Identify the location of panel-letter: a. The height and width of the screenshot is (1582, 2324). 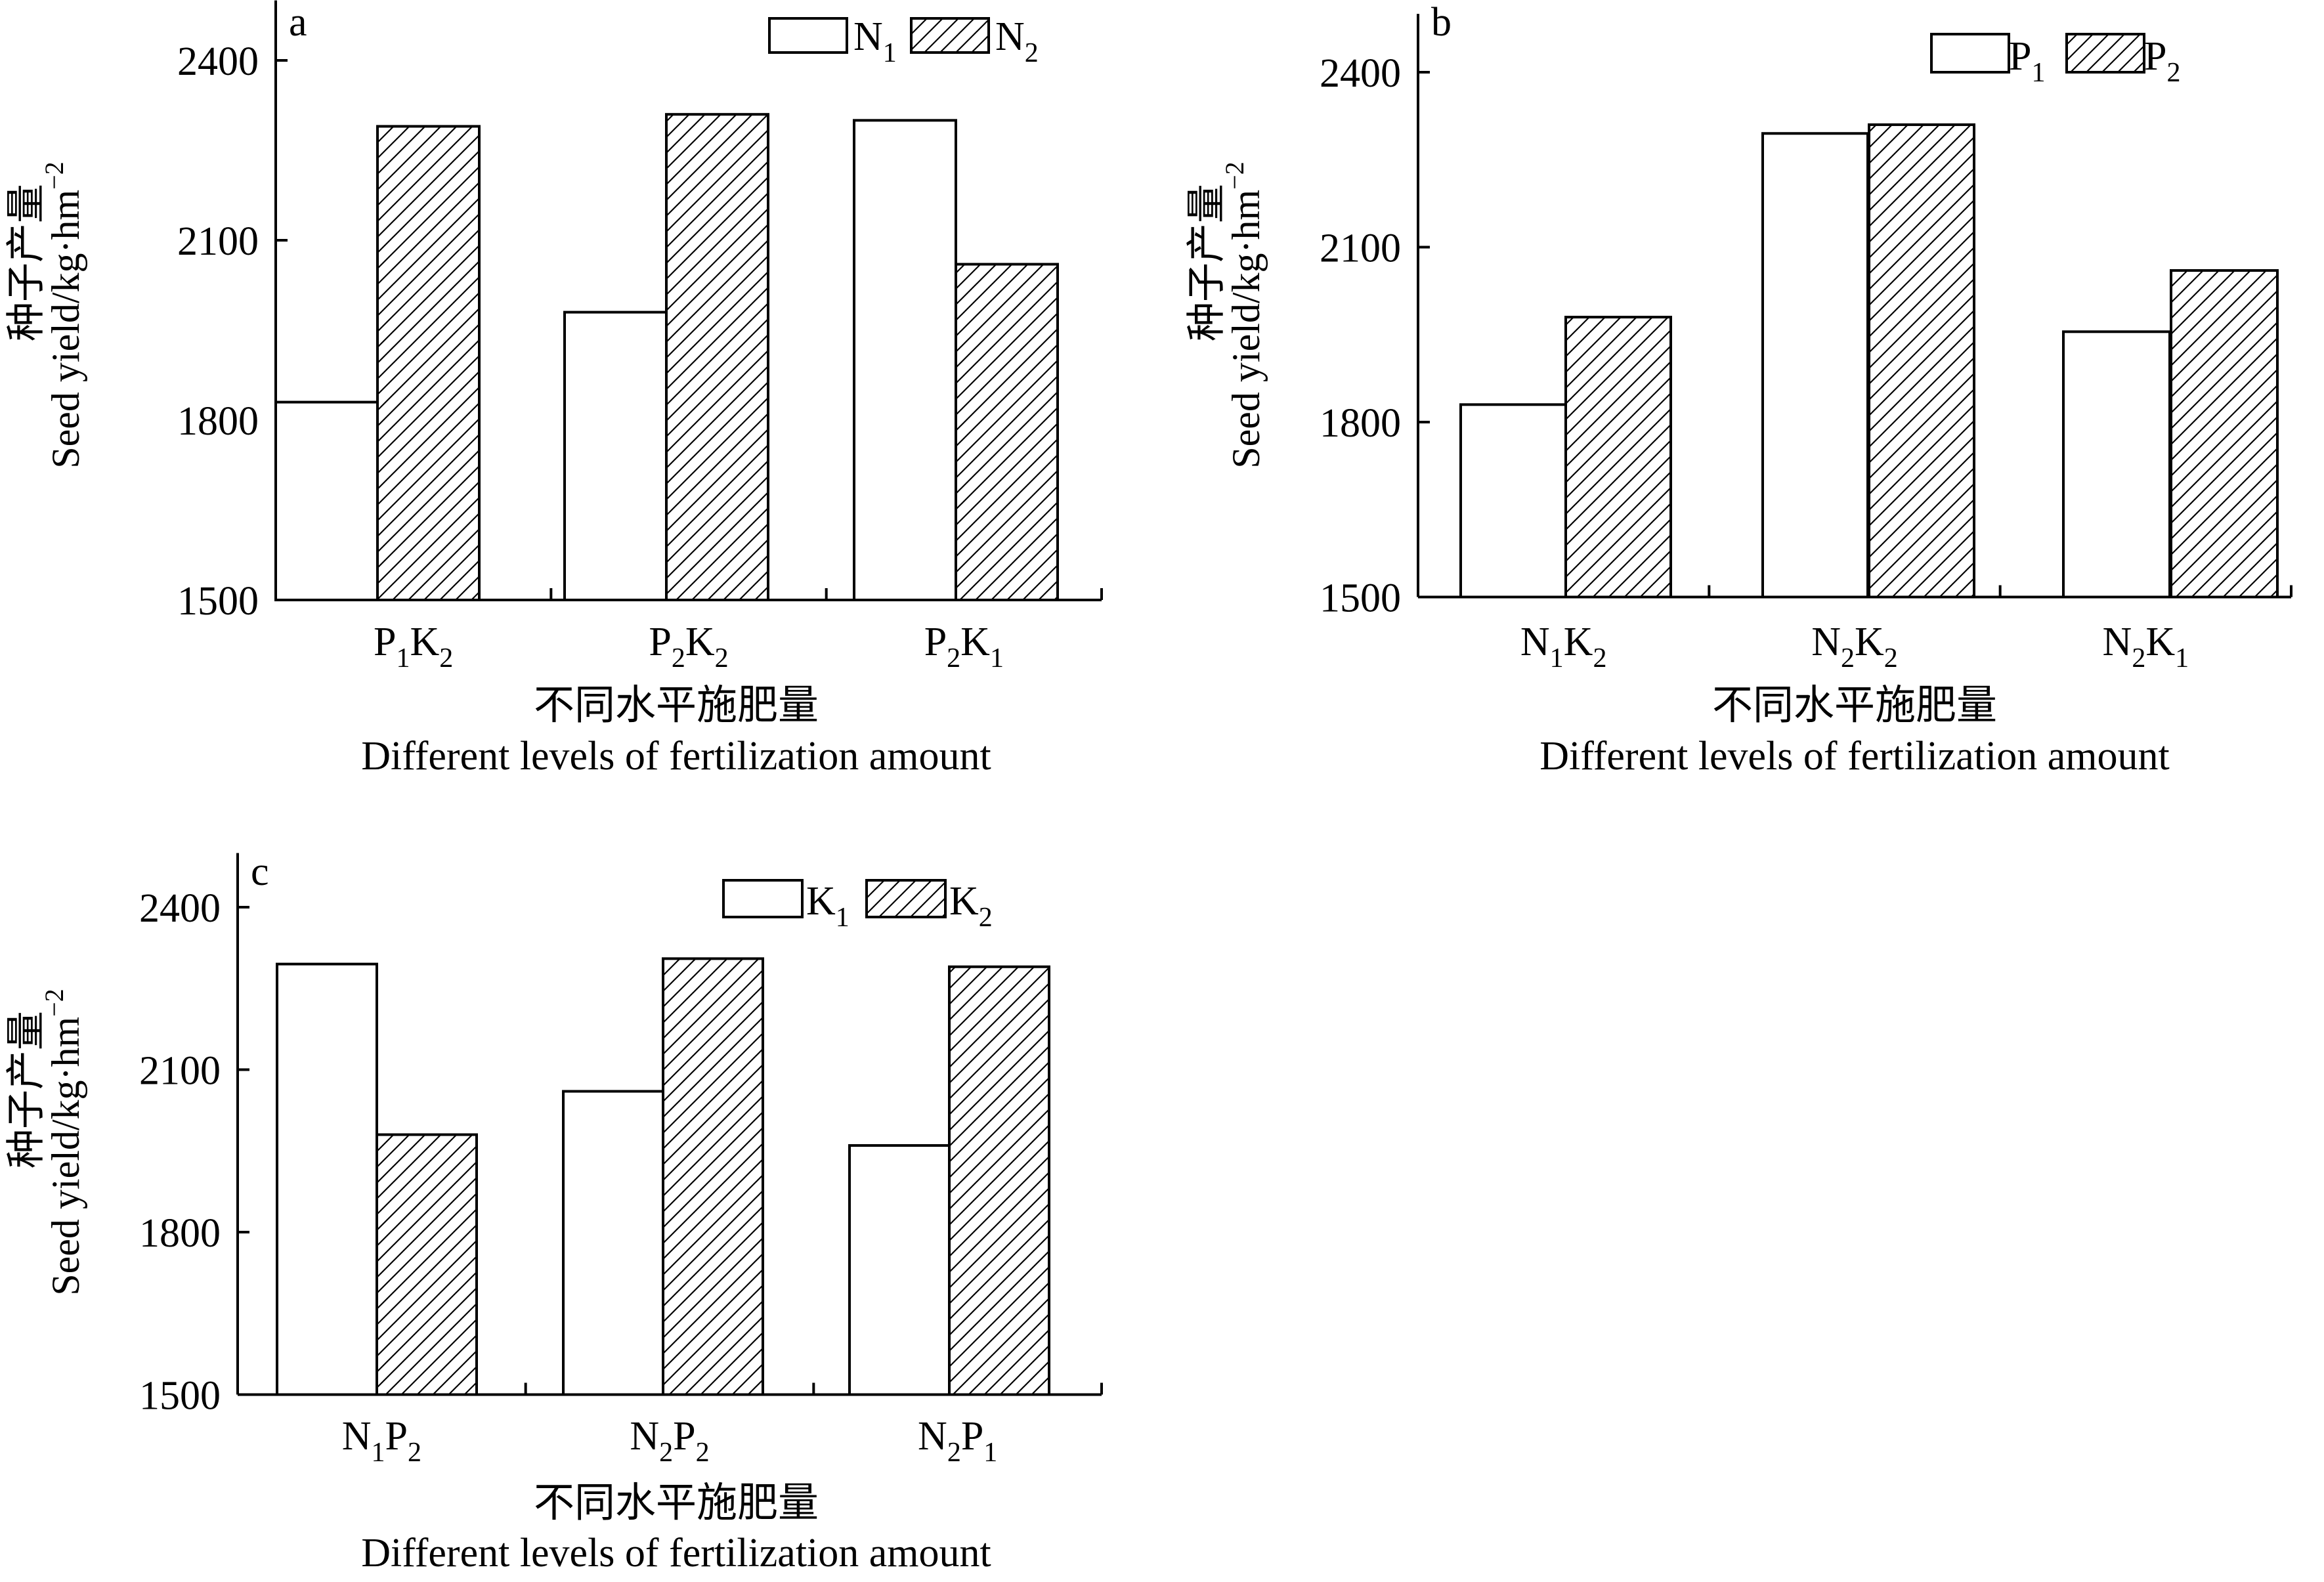
(298, 22).